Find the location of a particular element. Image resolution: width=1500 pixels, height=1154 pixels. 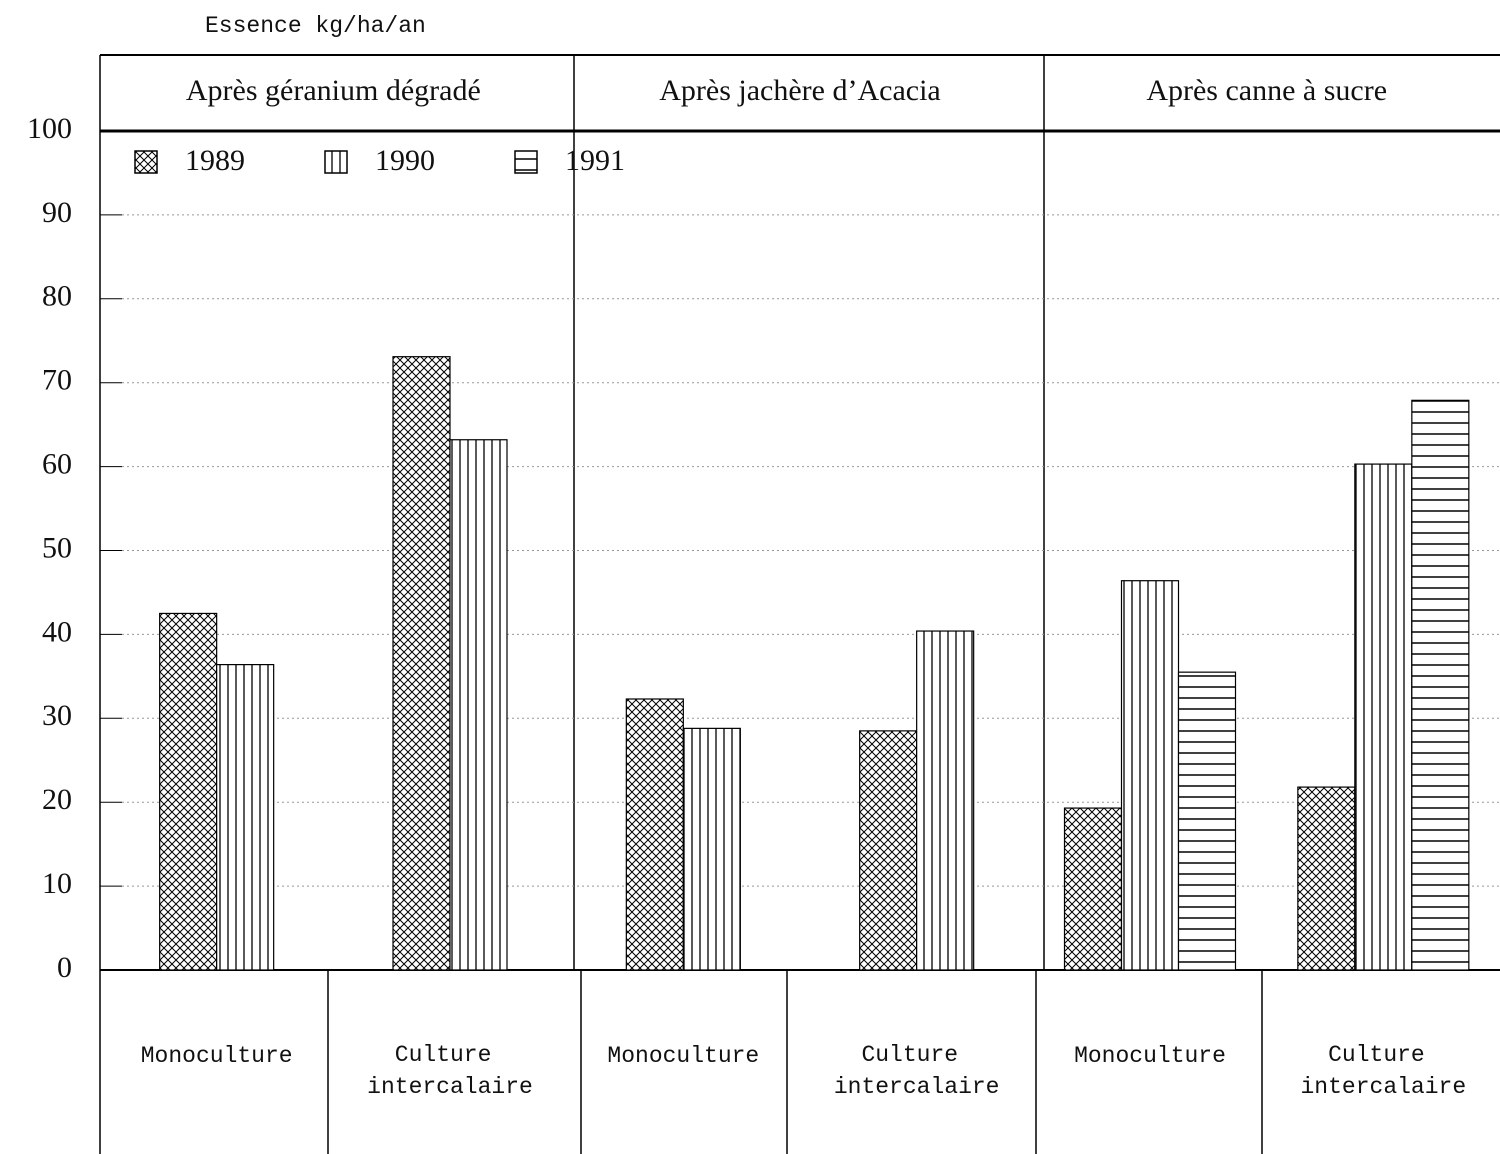

panel-title: Après jachère d’Acacia is located at coordinates (799, 90).